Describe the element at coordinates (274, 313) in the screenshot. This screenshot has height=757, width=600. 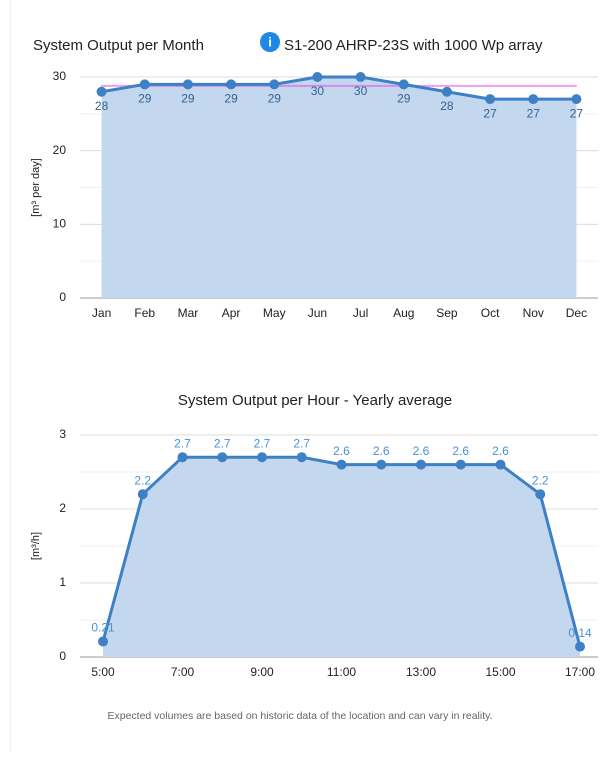
I see `x-tick-label: May` at that location.